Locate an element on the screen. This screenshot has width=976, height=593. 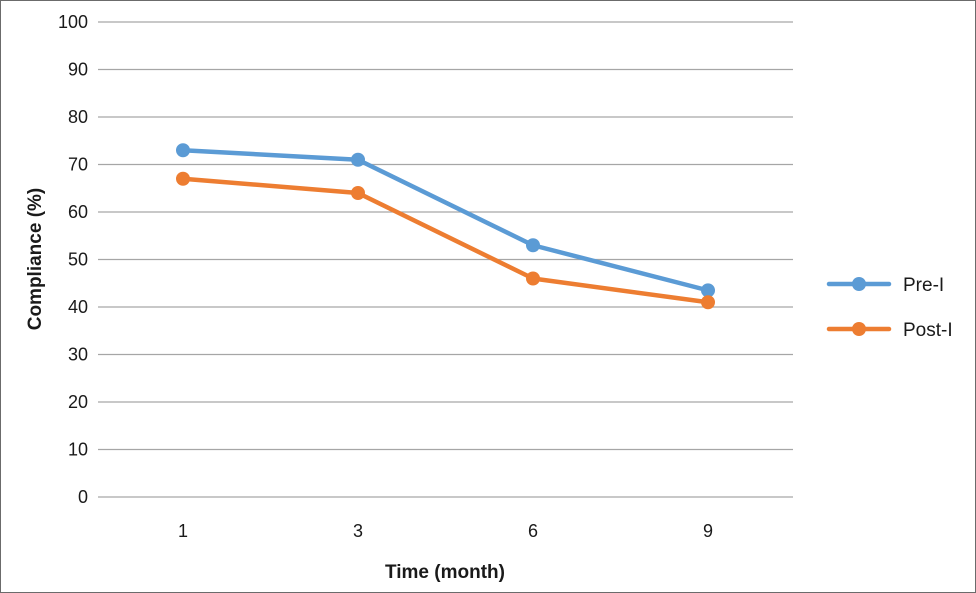
y-tick-label-80: 80 is located at coordinates (78, 117).